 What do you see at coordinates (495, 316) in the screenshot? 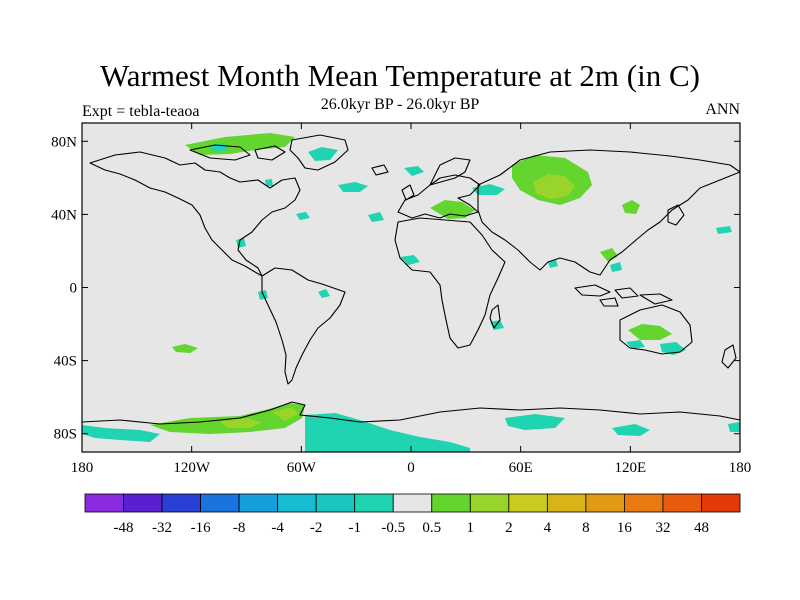
I see `madagascar-coastline` at bounding box center [495, 316].